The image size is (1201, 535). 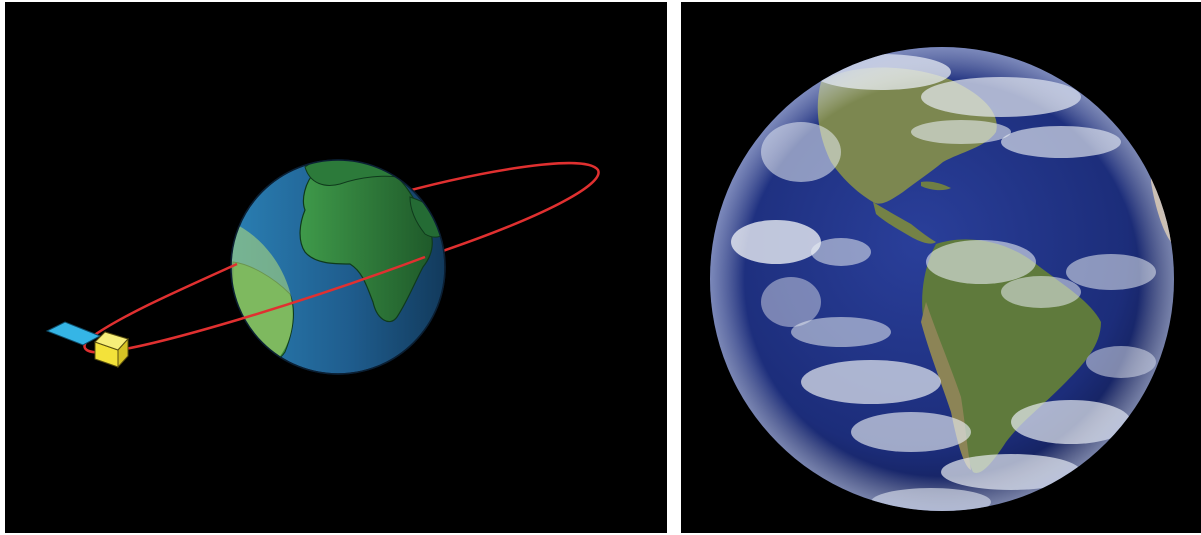 What do you see at coordinates (335, 264) in the screenshot?
I see `earth-globe` at bounding box center [335, 264].